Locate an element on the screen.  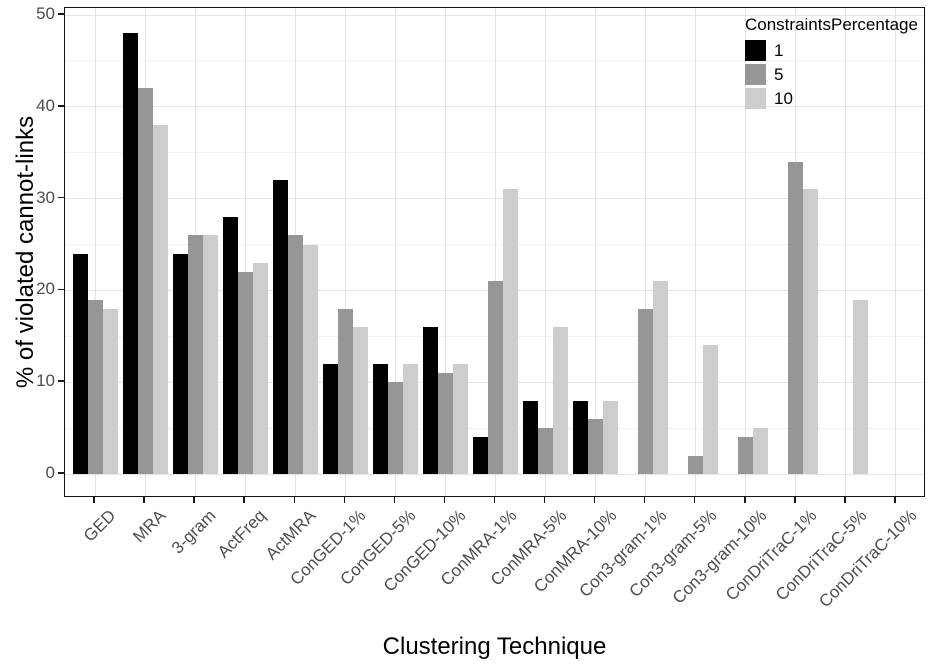
bar-Con3-gram-10%-10 is located at coordinates (761, 451).